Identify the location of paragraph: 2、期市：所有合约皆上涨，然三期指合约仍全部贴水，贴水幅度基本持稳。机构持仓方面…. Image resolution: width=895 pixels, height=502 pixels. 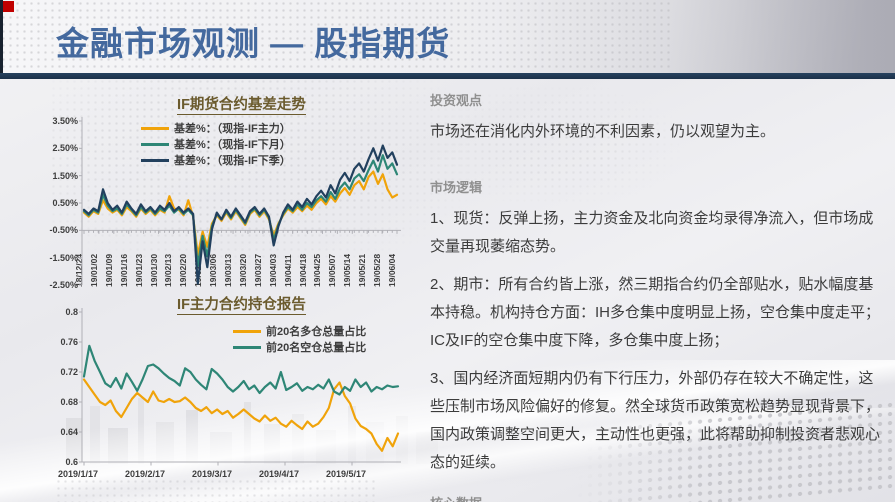
(655, 312).